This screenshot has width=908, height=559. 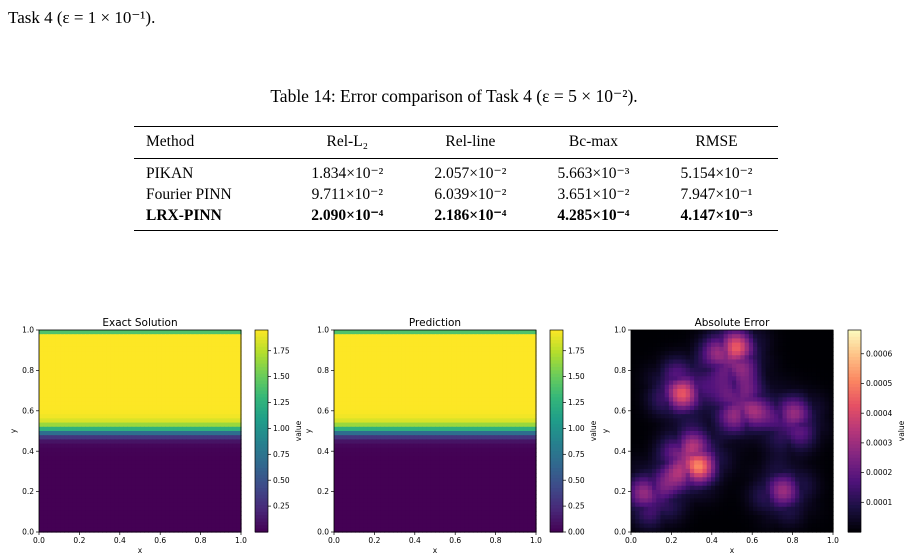 I want to click on y-tick-label: 0.2, so click(x=323, y=491).